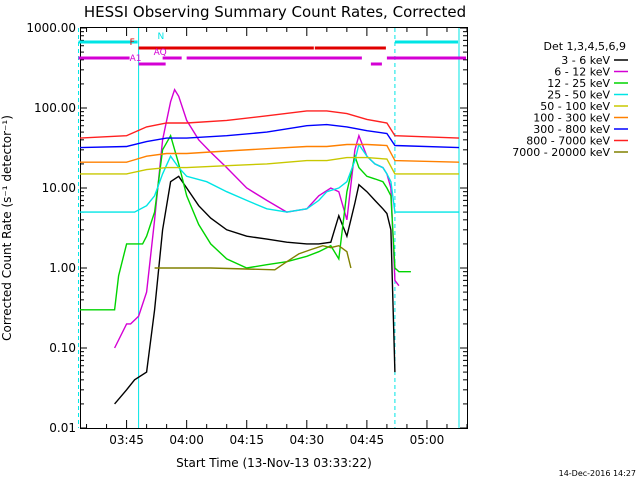  Describe the element at coordinates (51, 28) in the screenshot. I see `y-tick-label: 1000.00` at that location.